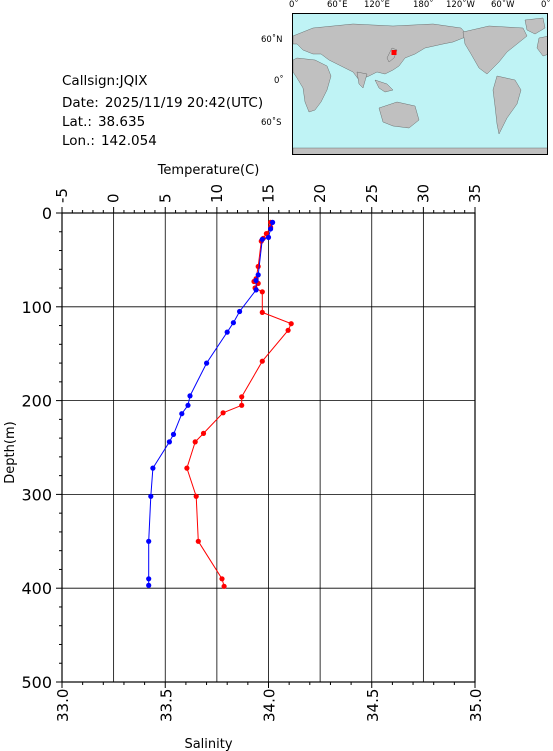 The height and width of the screenshot is (751, 553). I want to click on land-greenland, so click(535, 26).